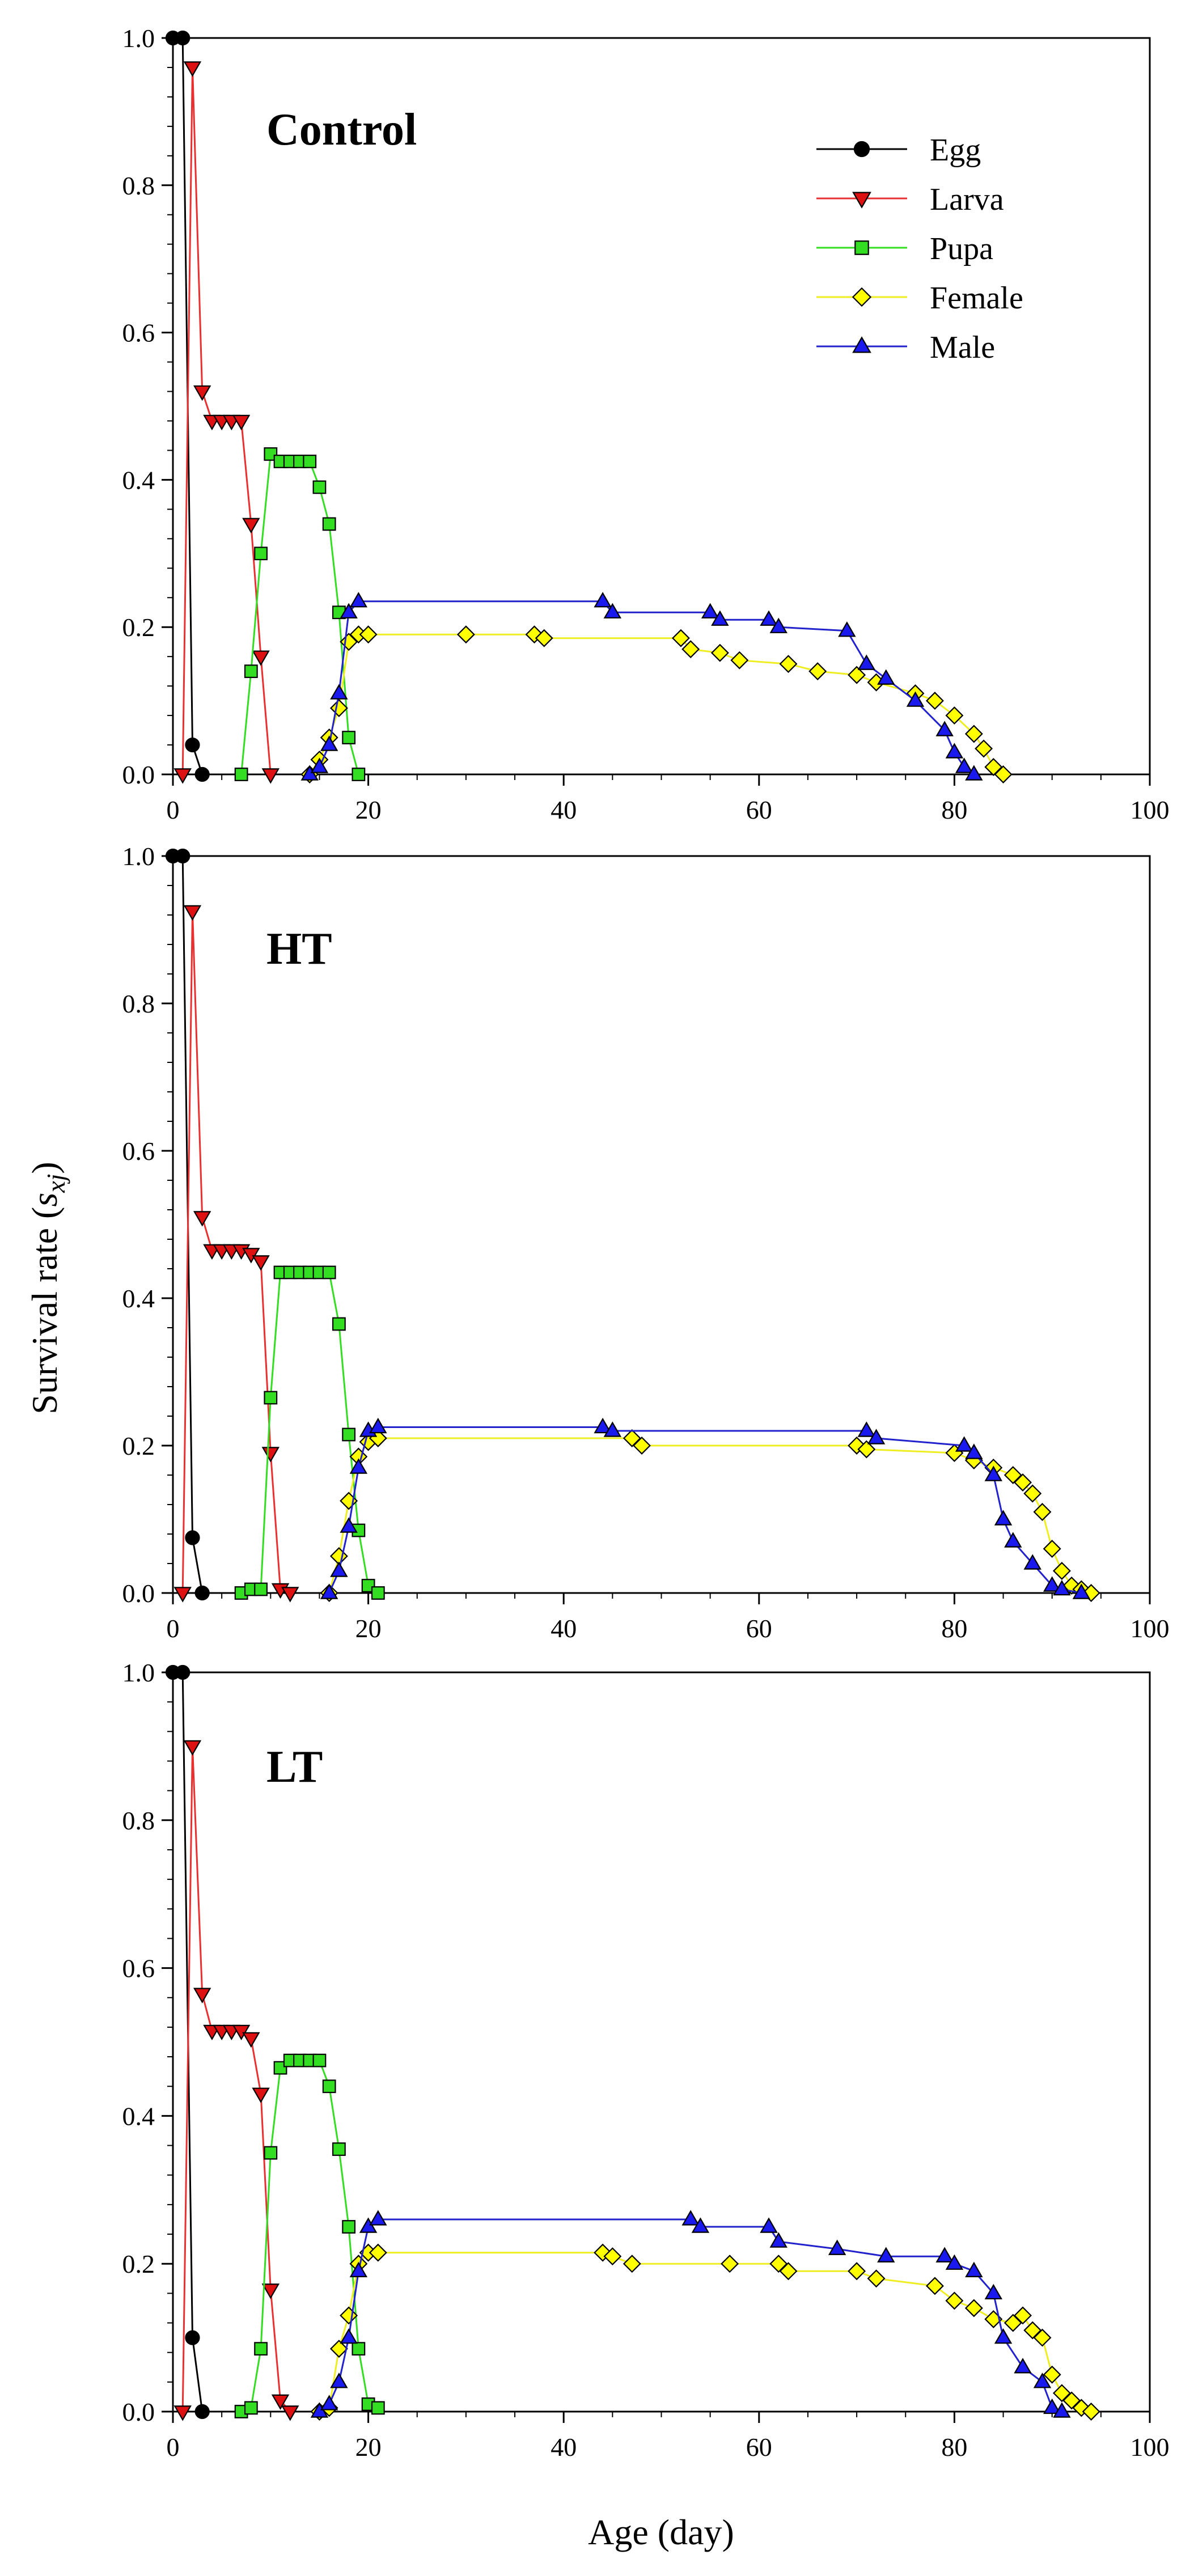 The width and height of the screenshot is (1194, 2576). What do you see at coordinates (861, 248) in the screenshot?
I see `pupa-marker-icon` at bounding box center [861, 248].